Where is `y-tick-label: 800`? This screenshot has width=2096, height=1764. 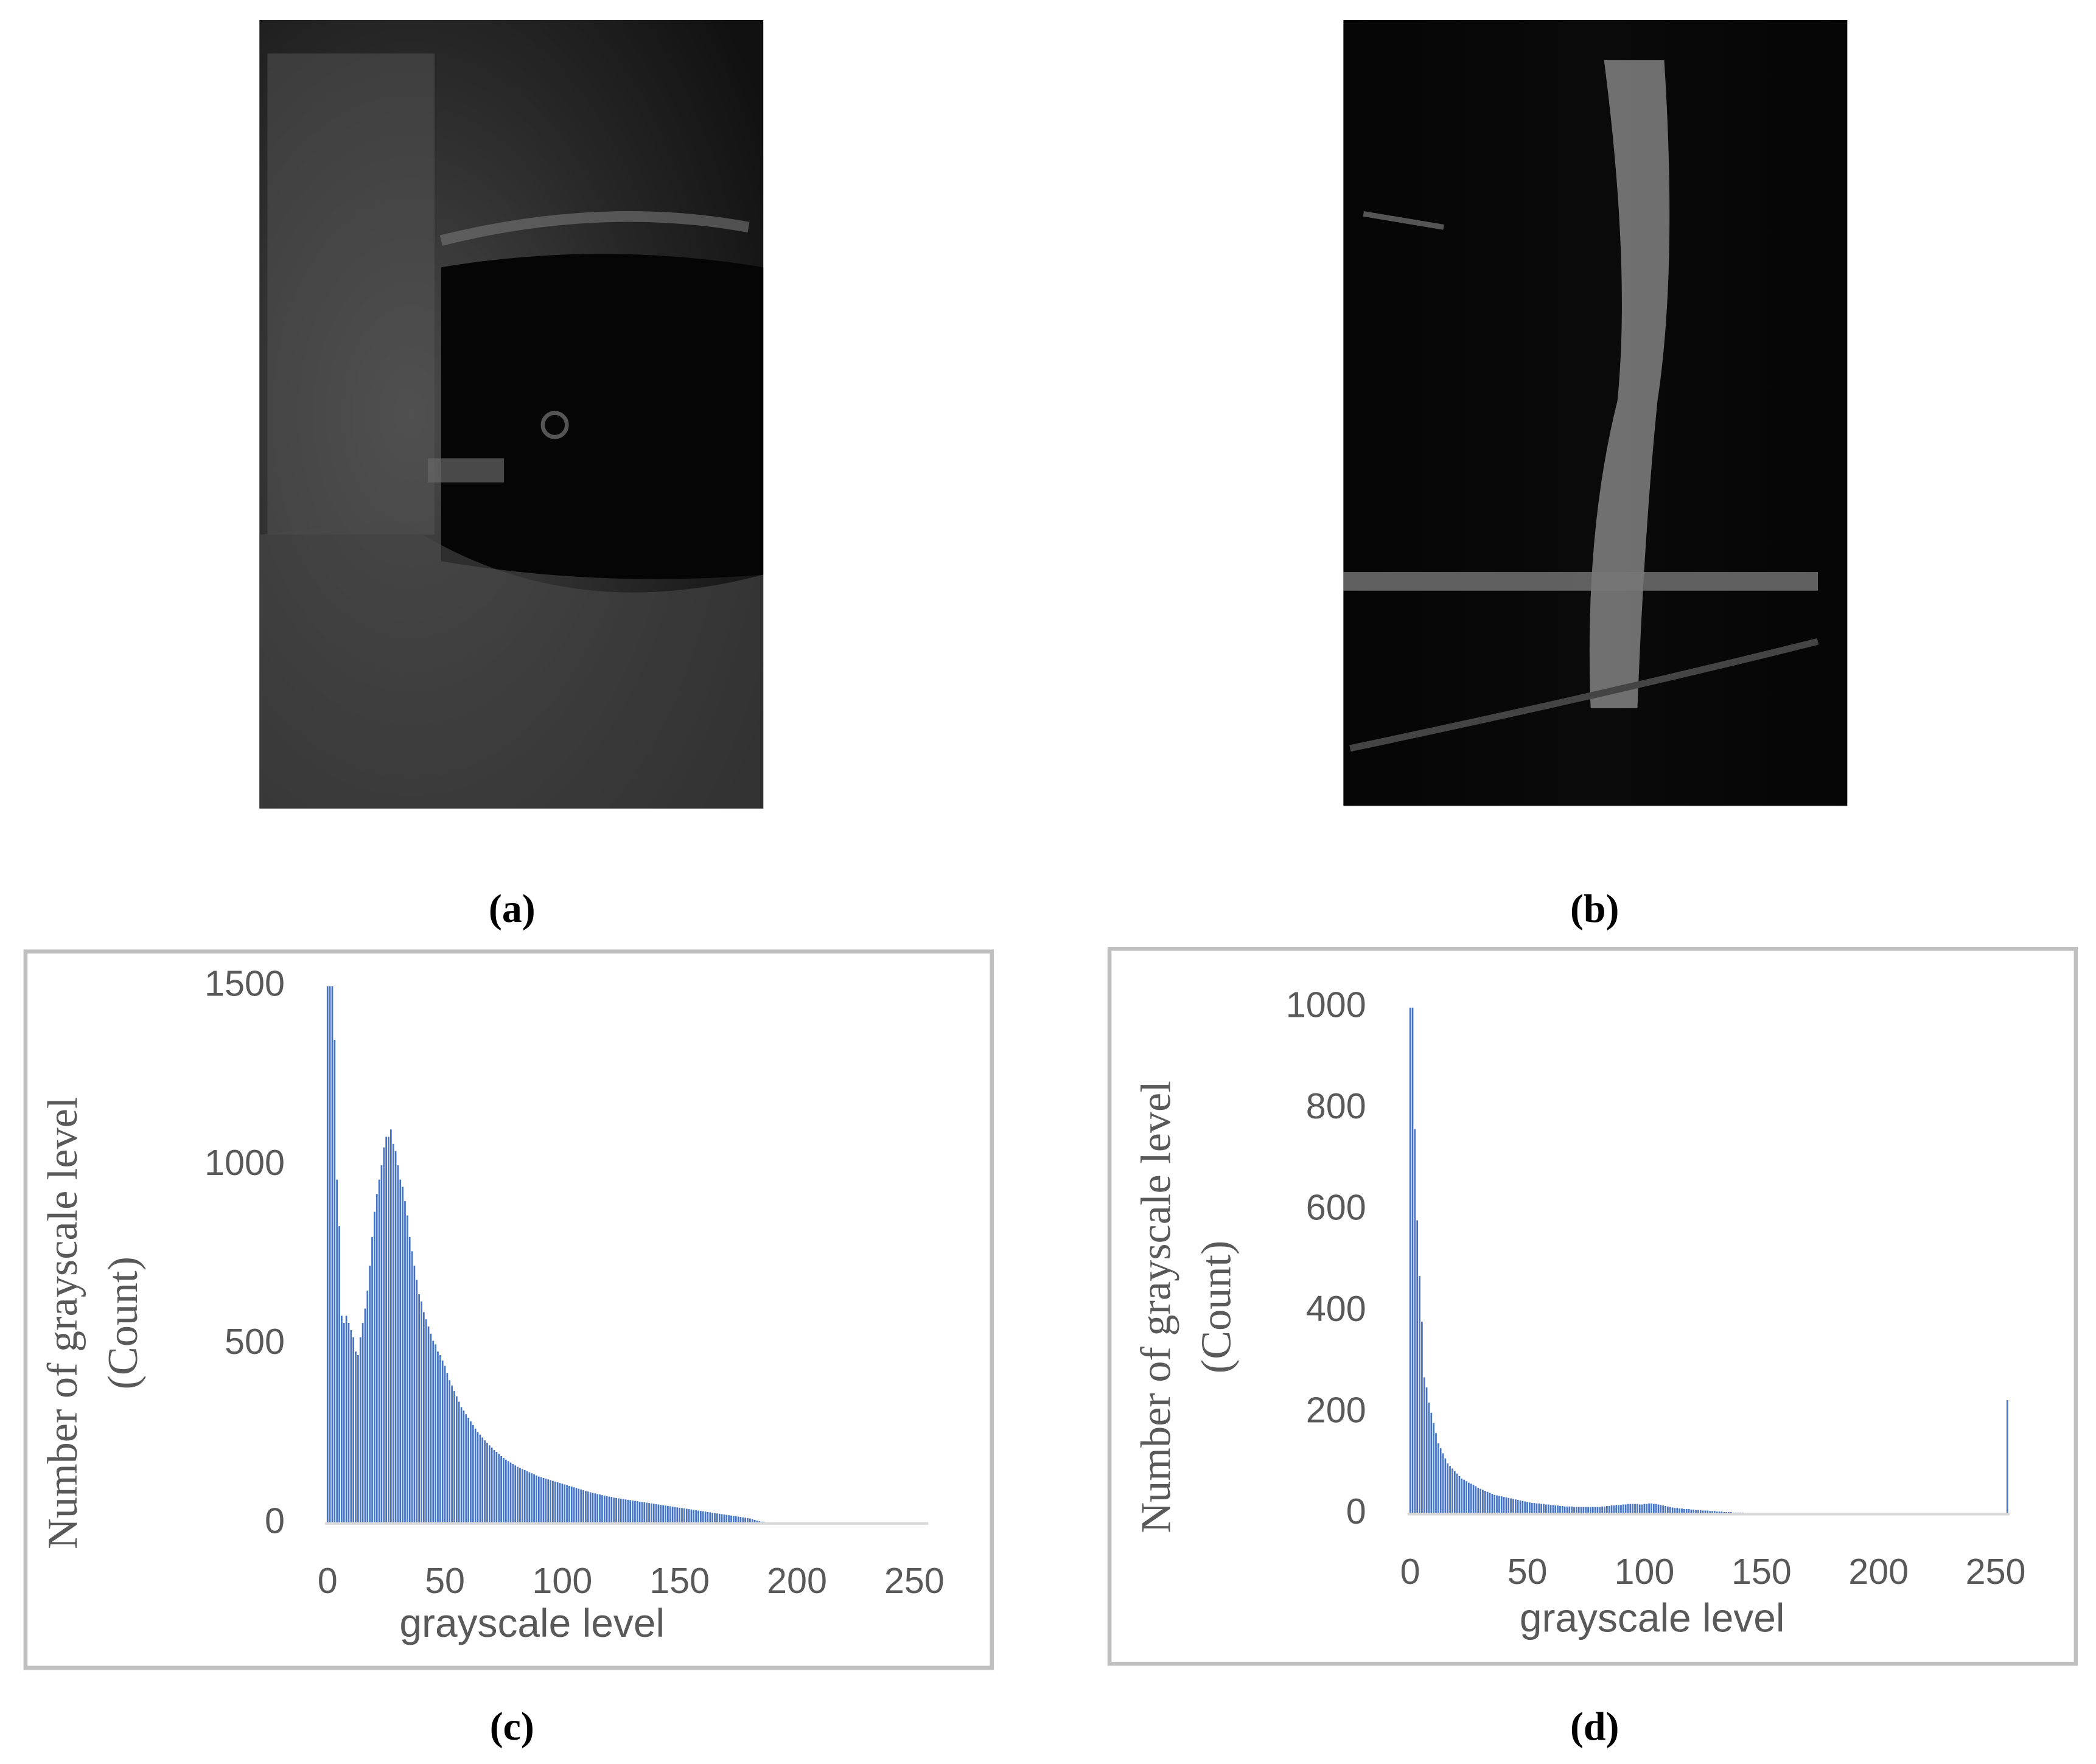 y-tick-label: 800 is located at coordinates (1336, 1106).